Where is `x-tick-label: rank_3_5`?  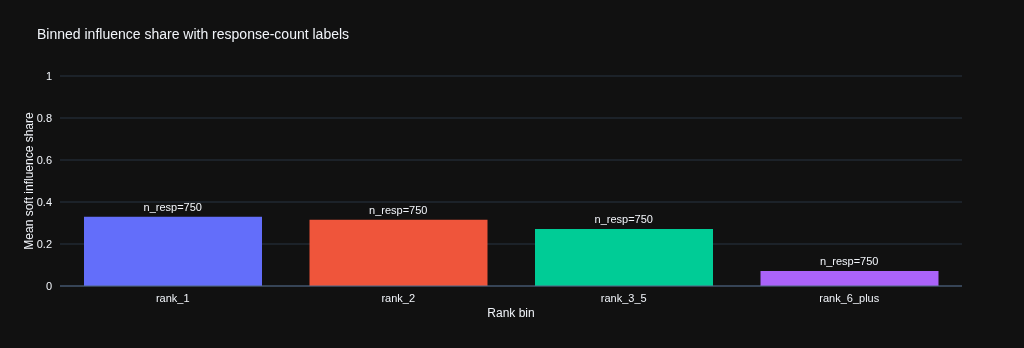
x-tick-label: rank_3_5 is located at coordinates (623, 297).